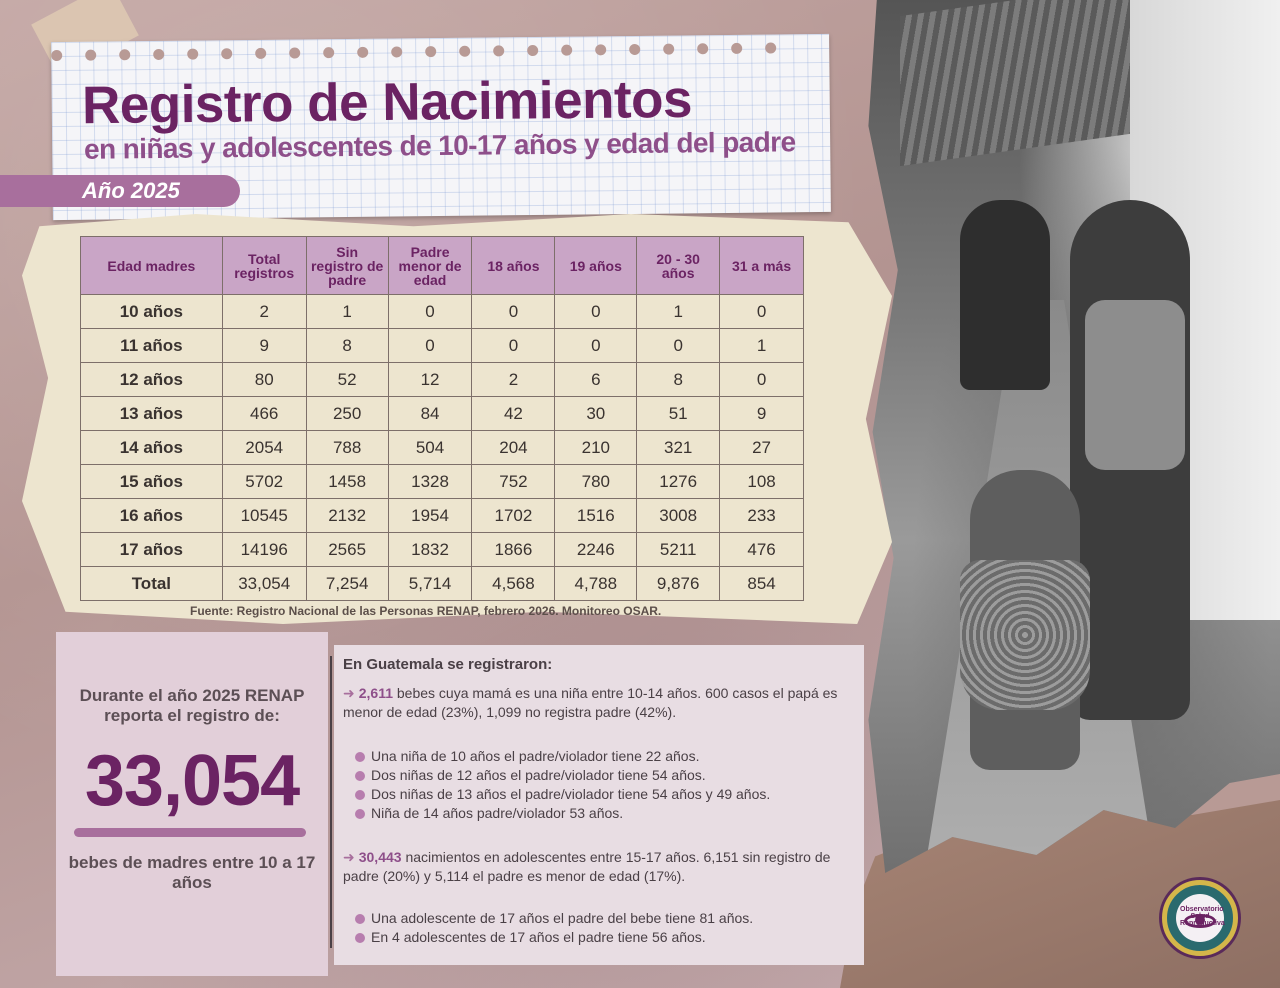 The height and width of the screenshot is (988, 1280). What do you see at coordinates (151, 345) in the screenshot?
I see `row-label: 11 años` at bounding box center [151, 345].